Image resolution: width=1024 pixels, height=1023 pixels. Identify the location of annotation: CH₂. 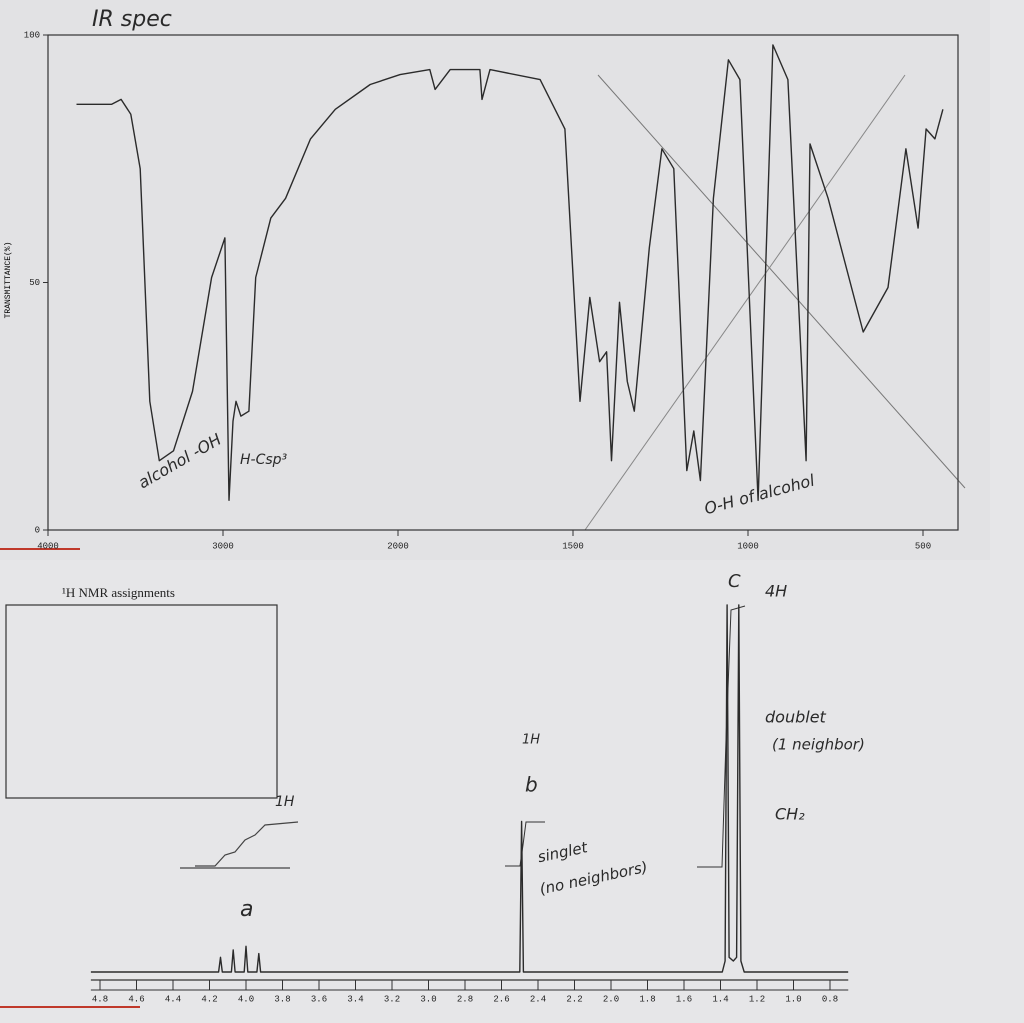
(790, 814).